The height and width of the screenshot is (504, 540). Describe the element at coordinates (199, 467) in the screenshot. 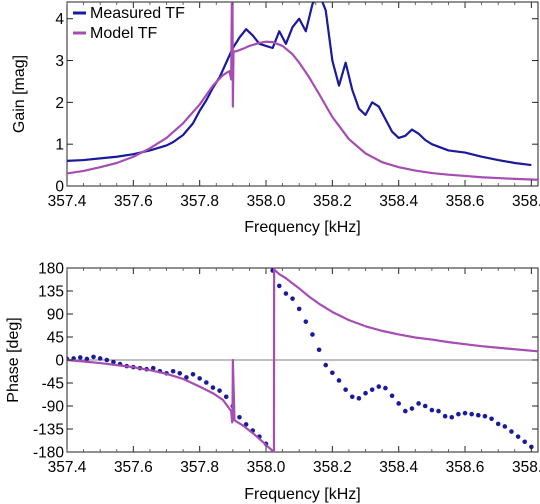

I see `phase-x-tick-label: 357.8` at that location.